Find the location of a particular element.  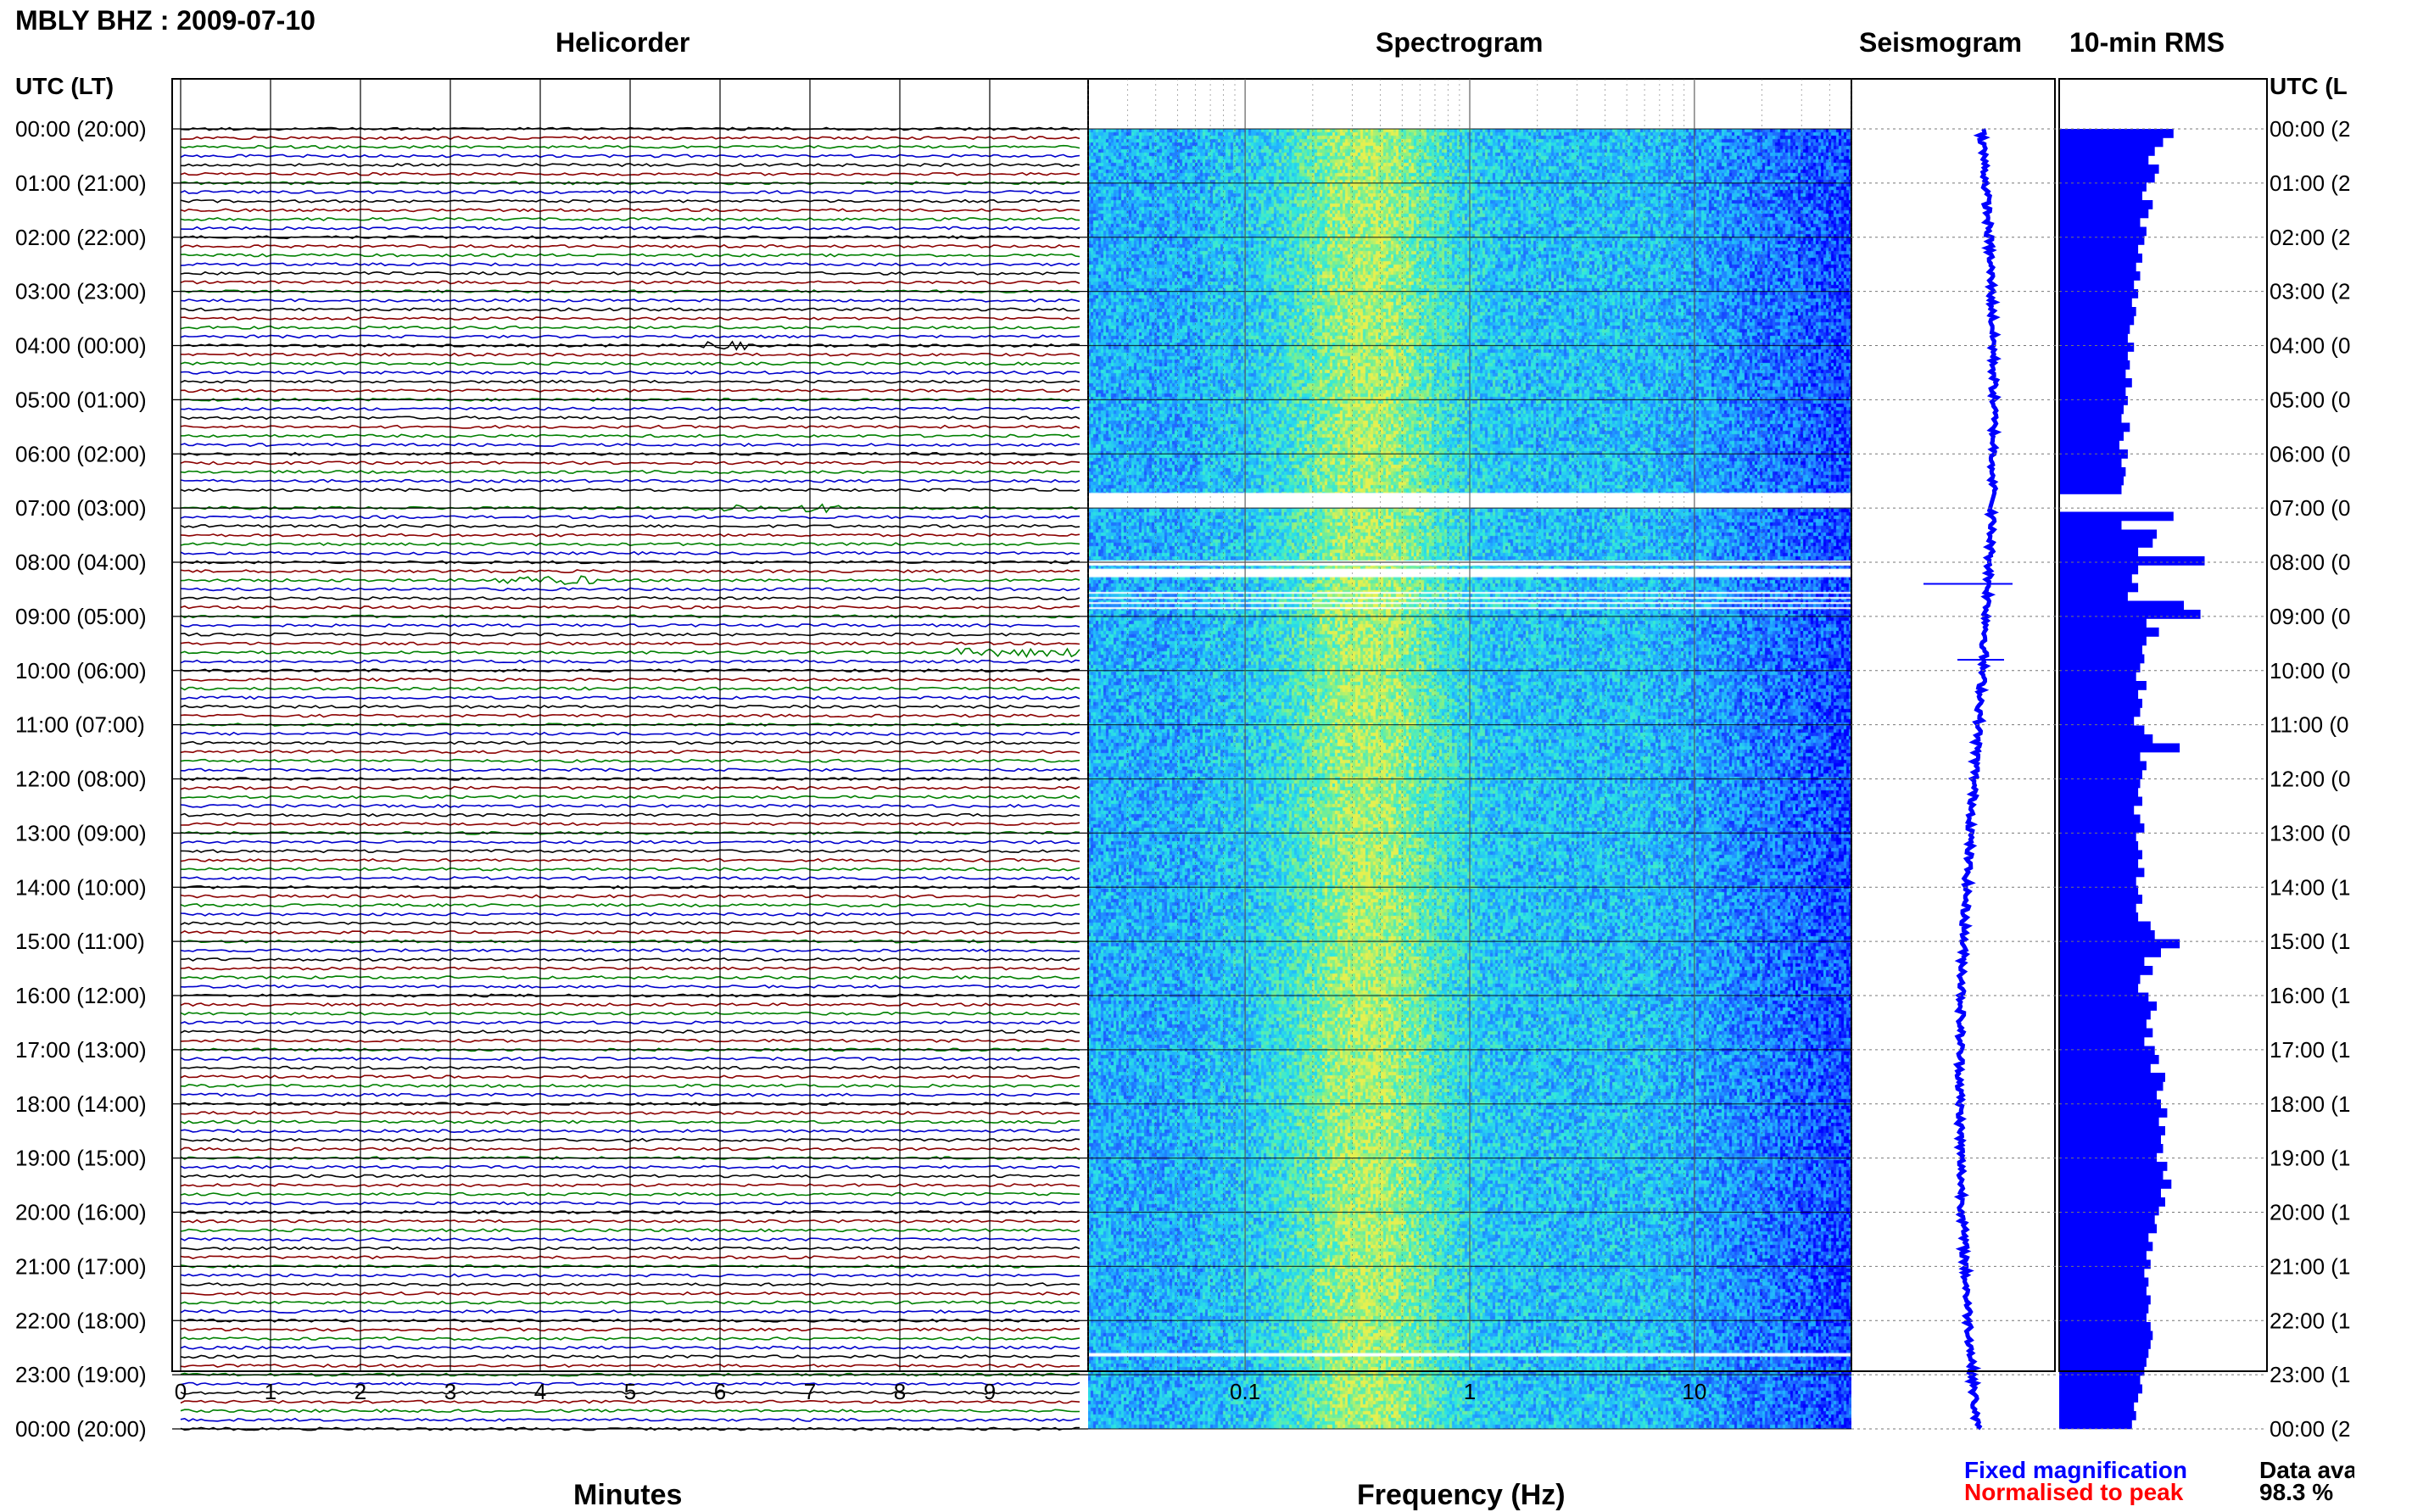

frequency-tick-label: 10 is located at coordinates (1694, 1391).